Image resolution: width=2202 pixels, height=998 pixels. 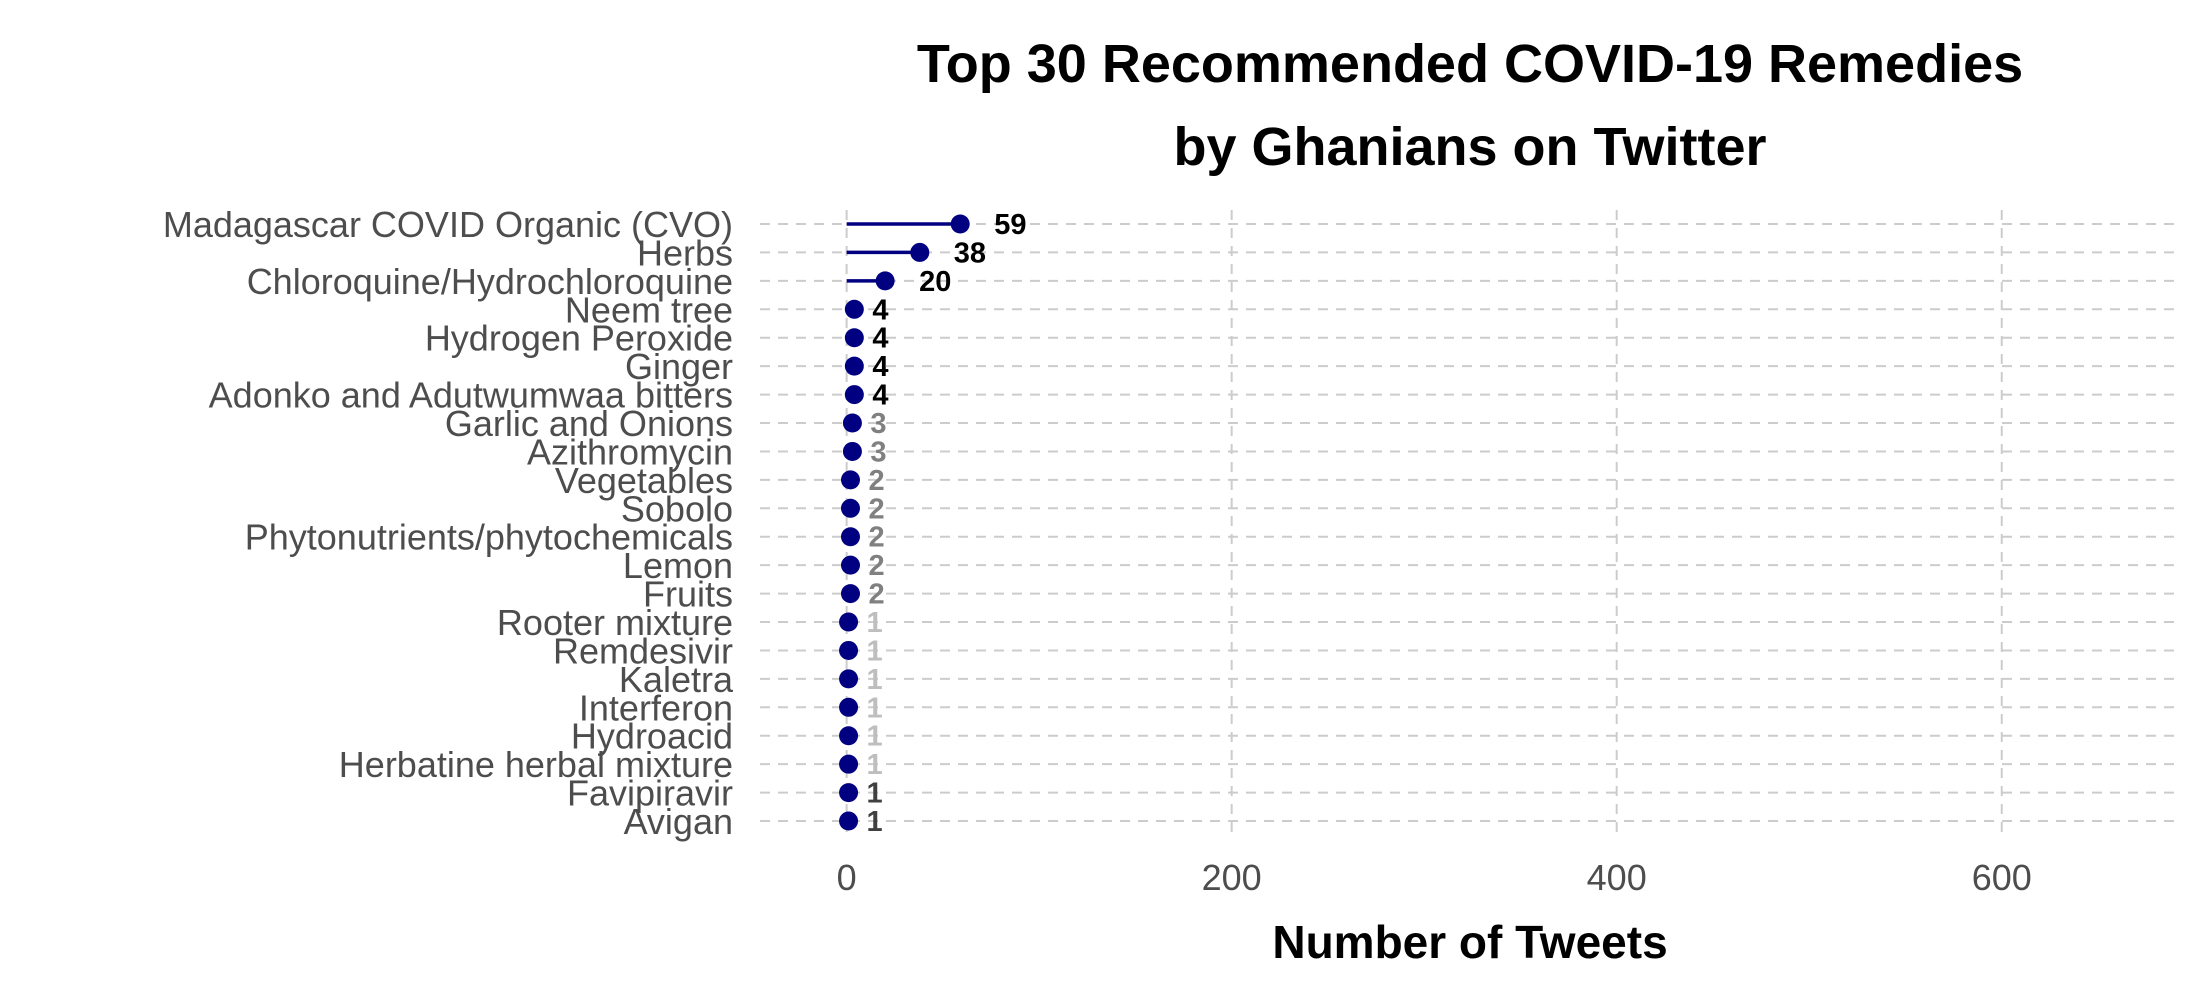 I want to click on value-label: 38, so click(x=970, y=253).